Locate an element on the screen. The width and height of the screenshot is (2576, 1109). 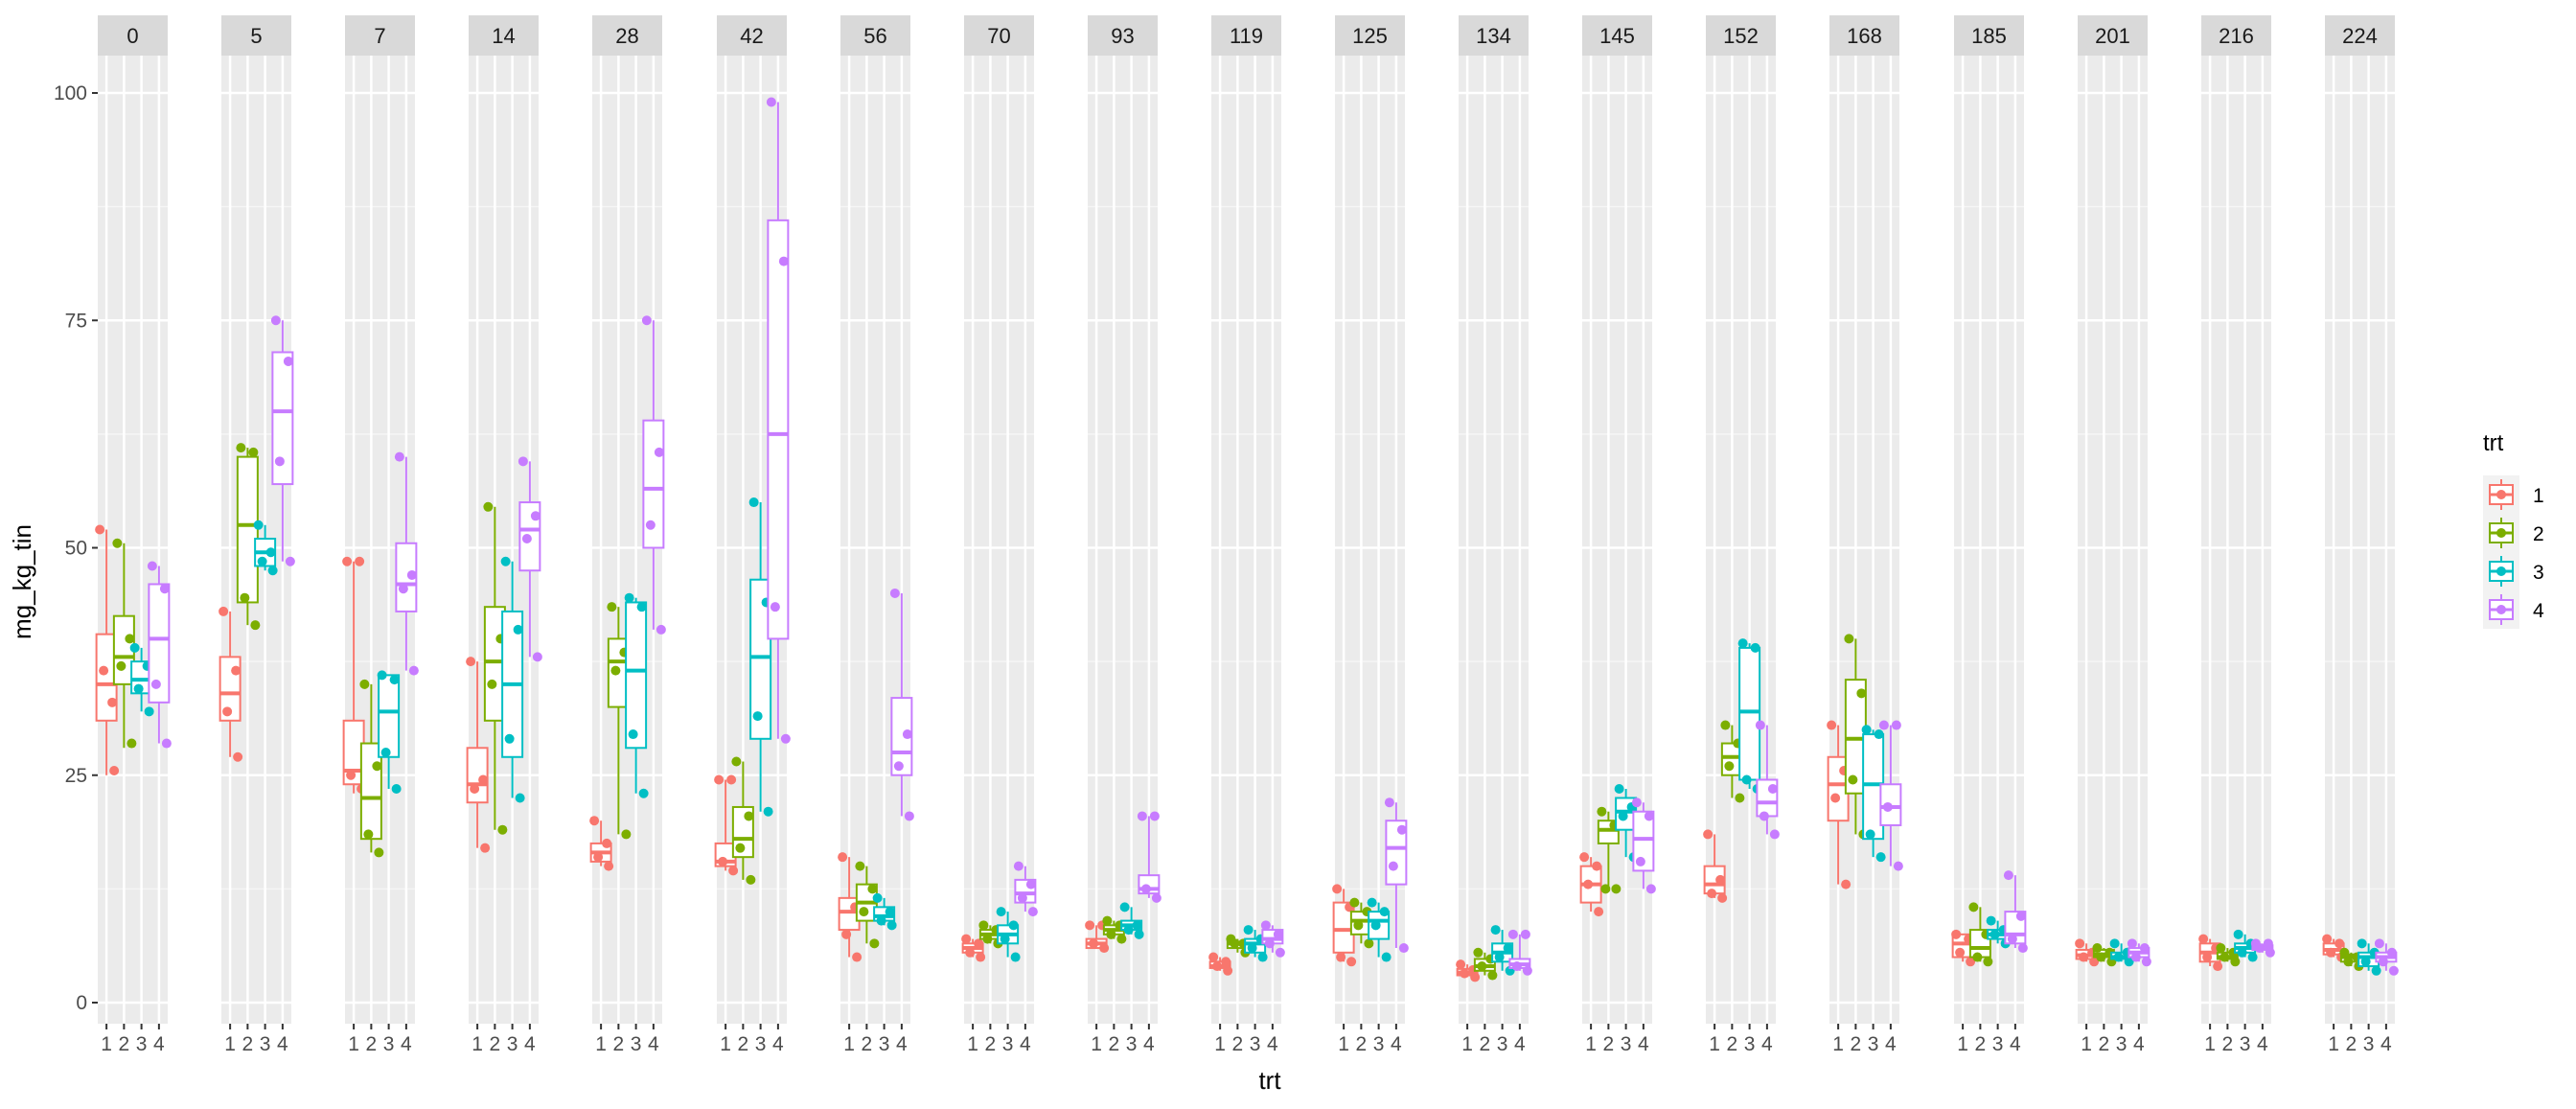
facet-strip is located at coordinates (999, 36).